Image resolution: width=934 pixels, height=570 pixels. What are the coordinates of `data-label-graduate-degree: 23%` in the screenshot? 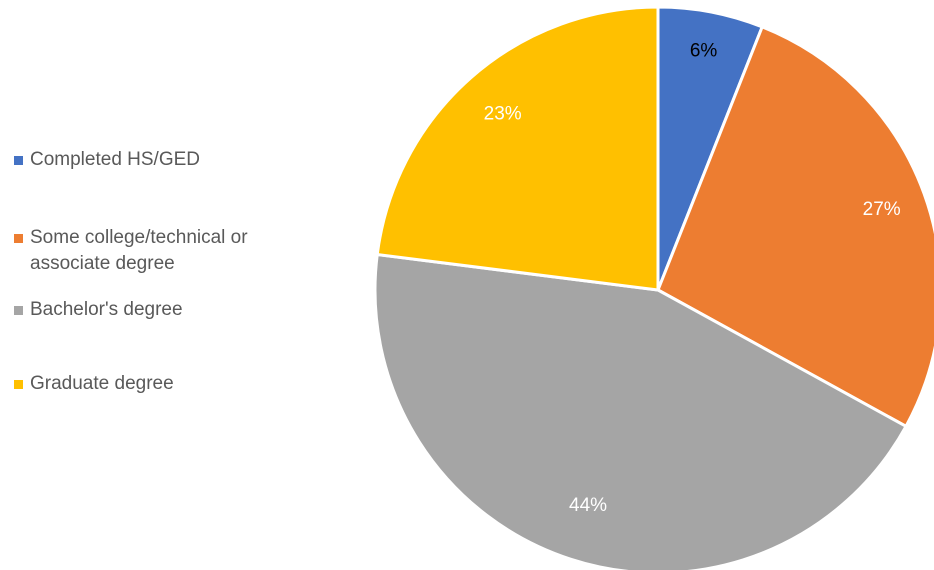 It's located at (503, 113).